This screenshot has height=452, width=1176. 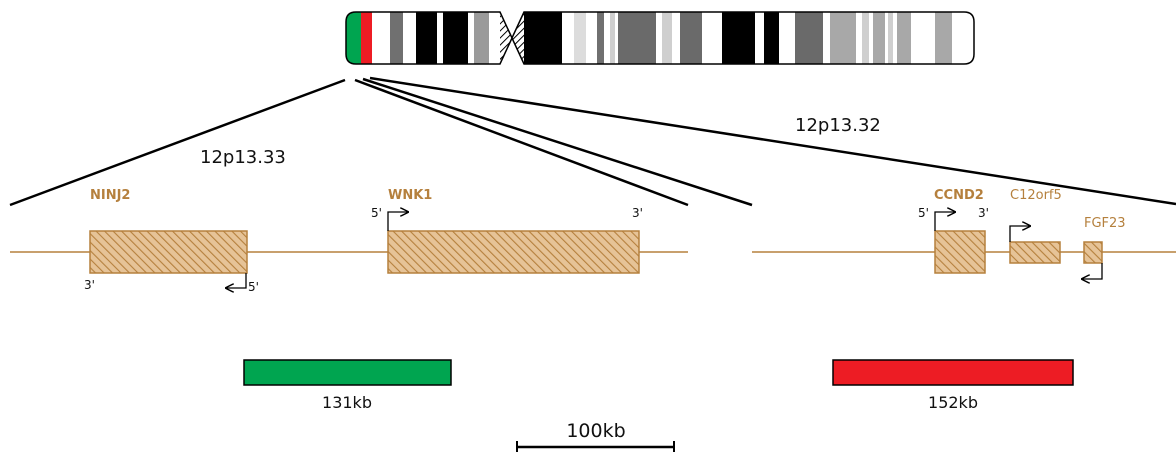 I want to click on chromosome-outline, so click(x=660, y=38).